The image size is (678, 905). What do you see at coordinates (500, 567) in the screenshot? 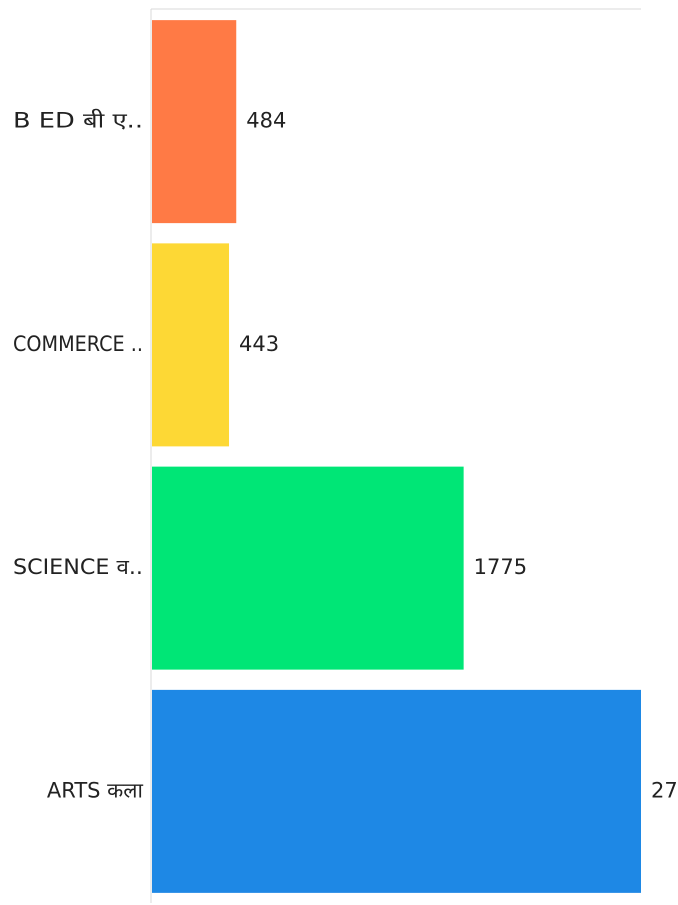
I see `value-label-2: 1775` at bounding box center [500, 567].